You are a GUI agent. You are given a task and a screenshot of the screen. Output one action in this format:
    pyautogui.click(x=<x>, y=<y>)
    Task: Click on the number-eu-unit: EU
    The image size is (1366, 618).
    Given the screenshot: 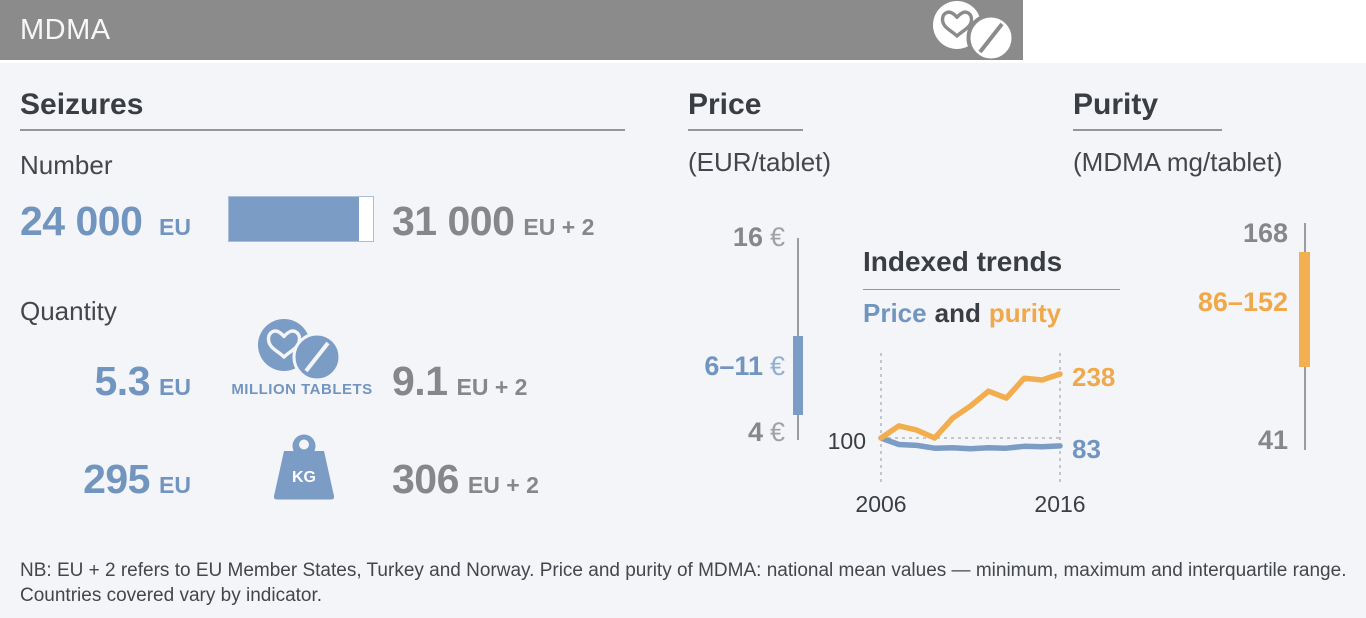 What is the action you would take?
    pyautogui.click(x=175, y=227)
    